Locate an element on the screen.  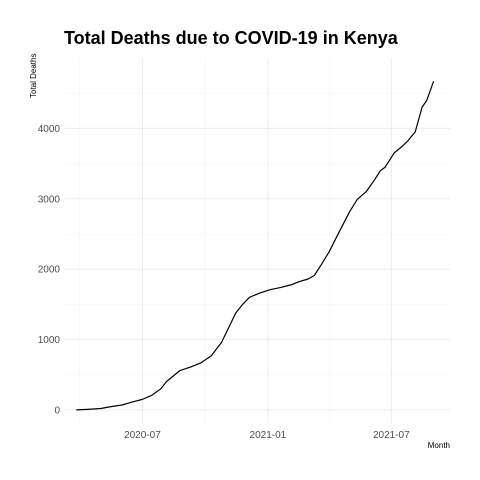
y-axis-ticks: 0 1000 2000 3000 4000 is located at coordinates (49, 270).